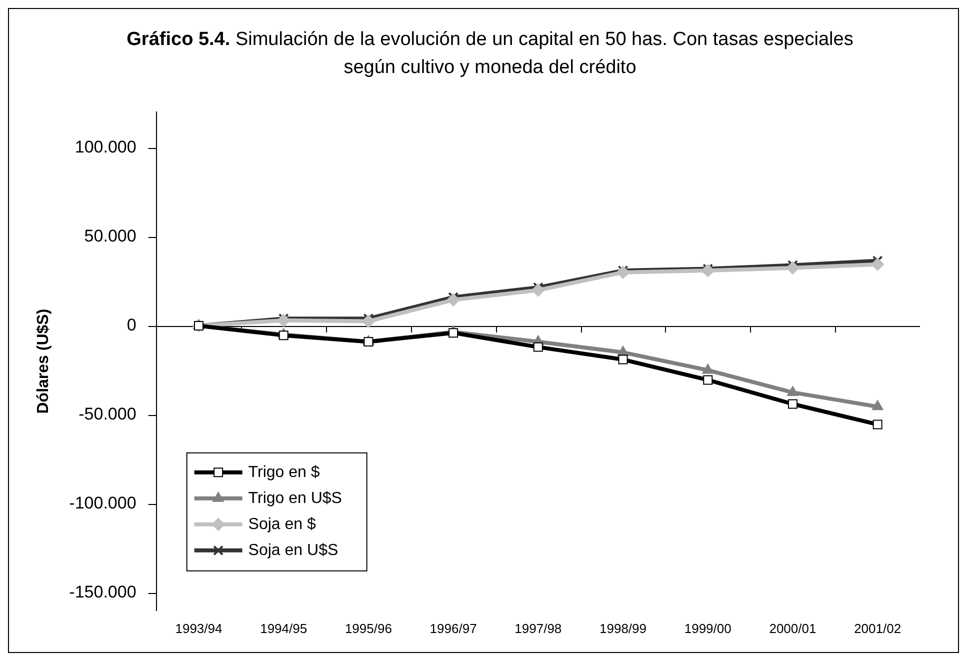 The height and width of the screenshot is (662, 969). Describe the element at coordinates (544, 53) in the screenshot. I see `chart-subtitle: Simulación de la evolución de un capital en 50 has. Con tasas especiales según cultivo y moneda del crédito` at that location.